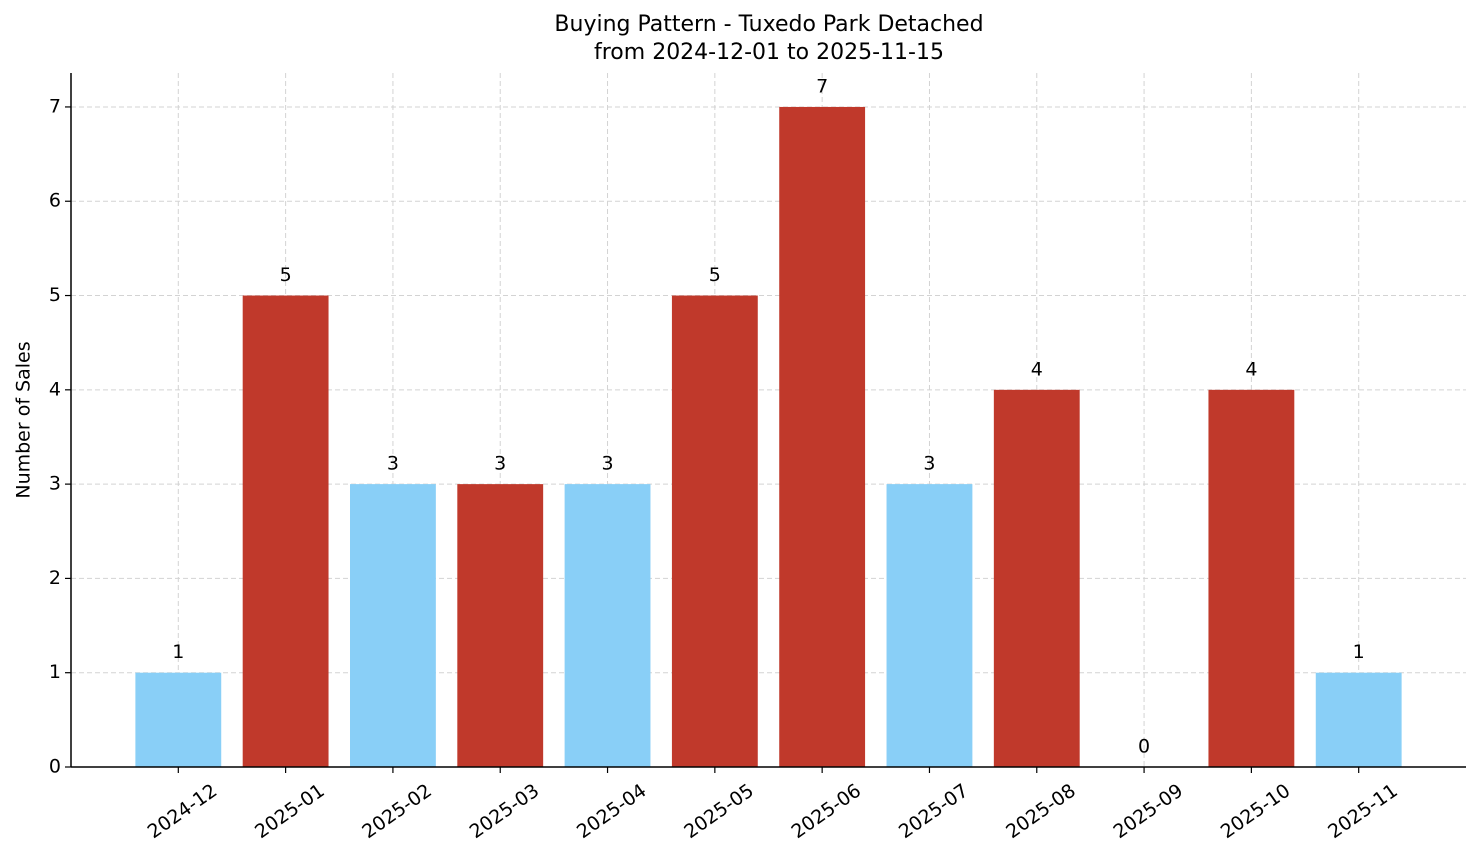 This screenshot has width=1481, height=863. I want to click on y-tick-label: 6, so click(55, 201).